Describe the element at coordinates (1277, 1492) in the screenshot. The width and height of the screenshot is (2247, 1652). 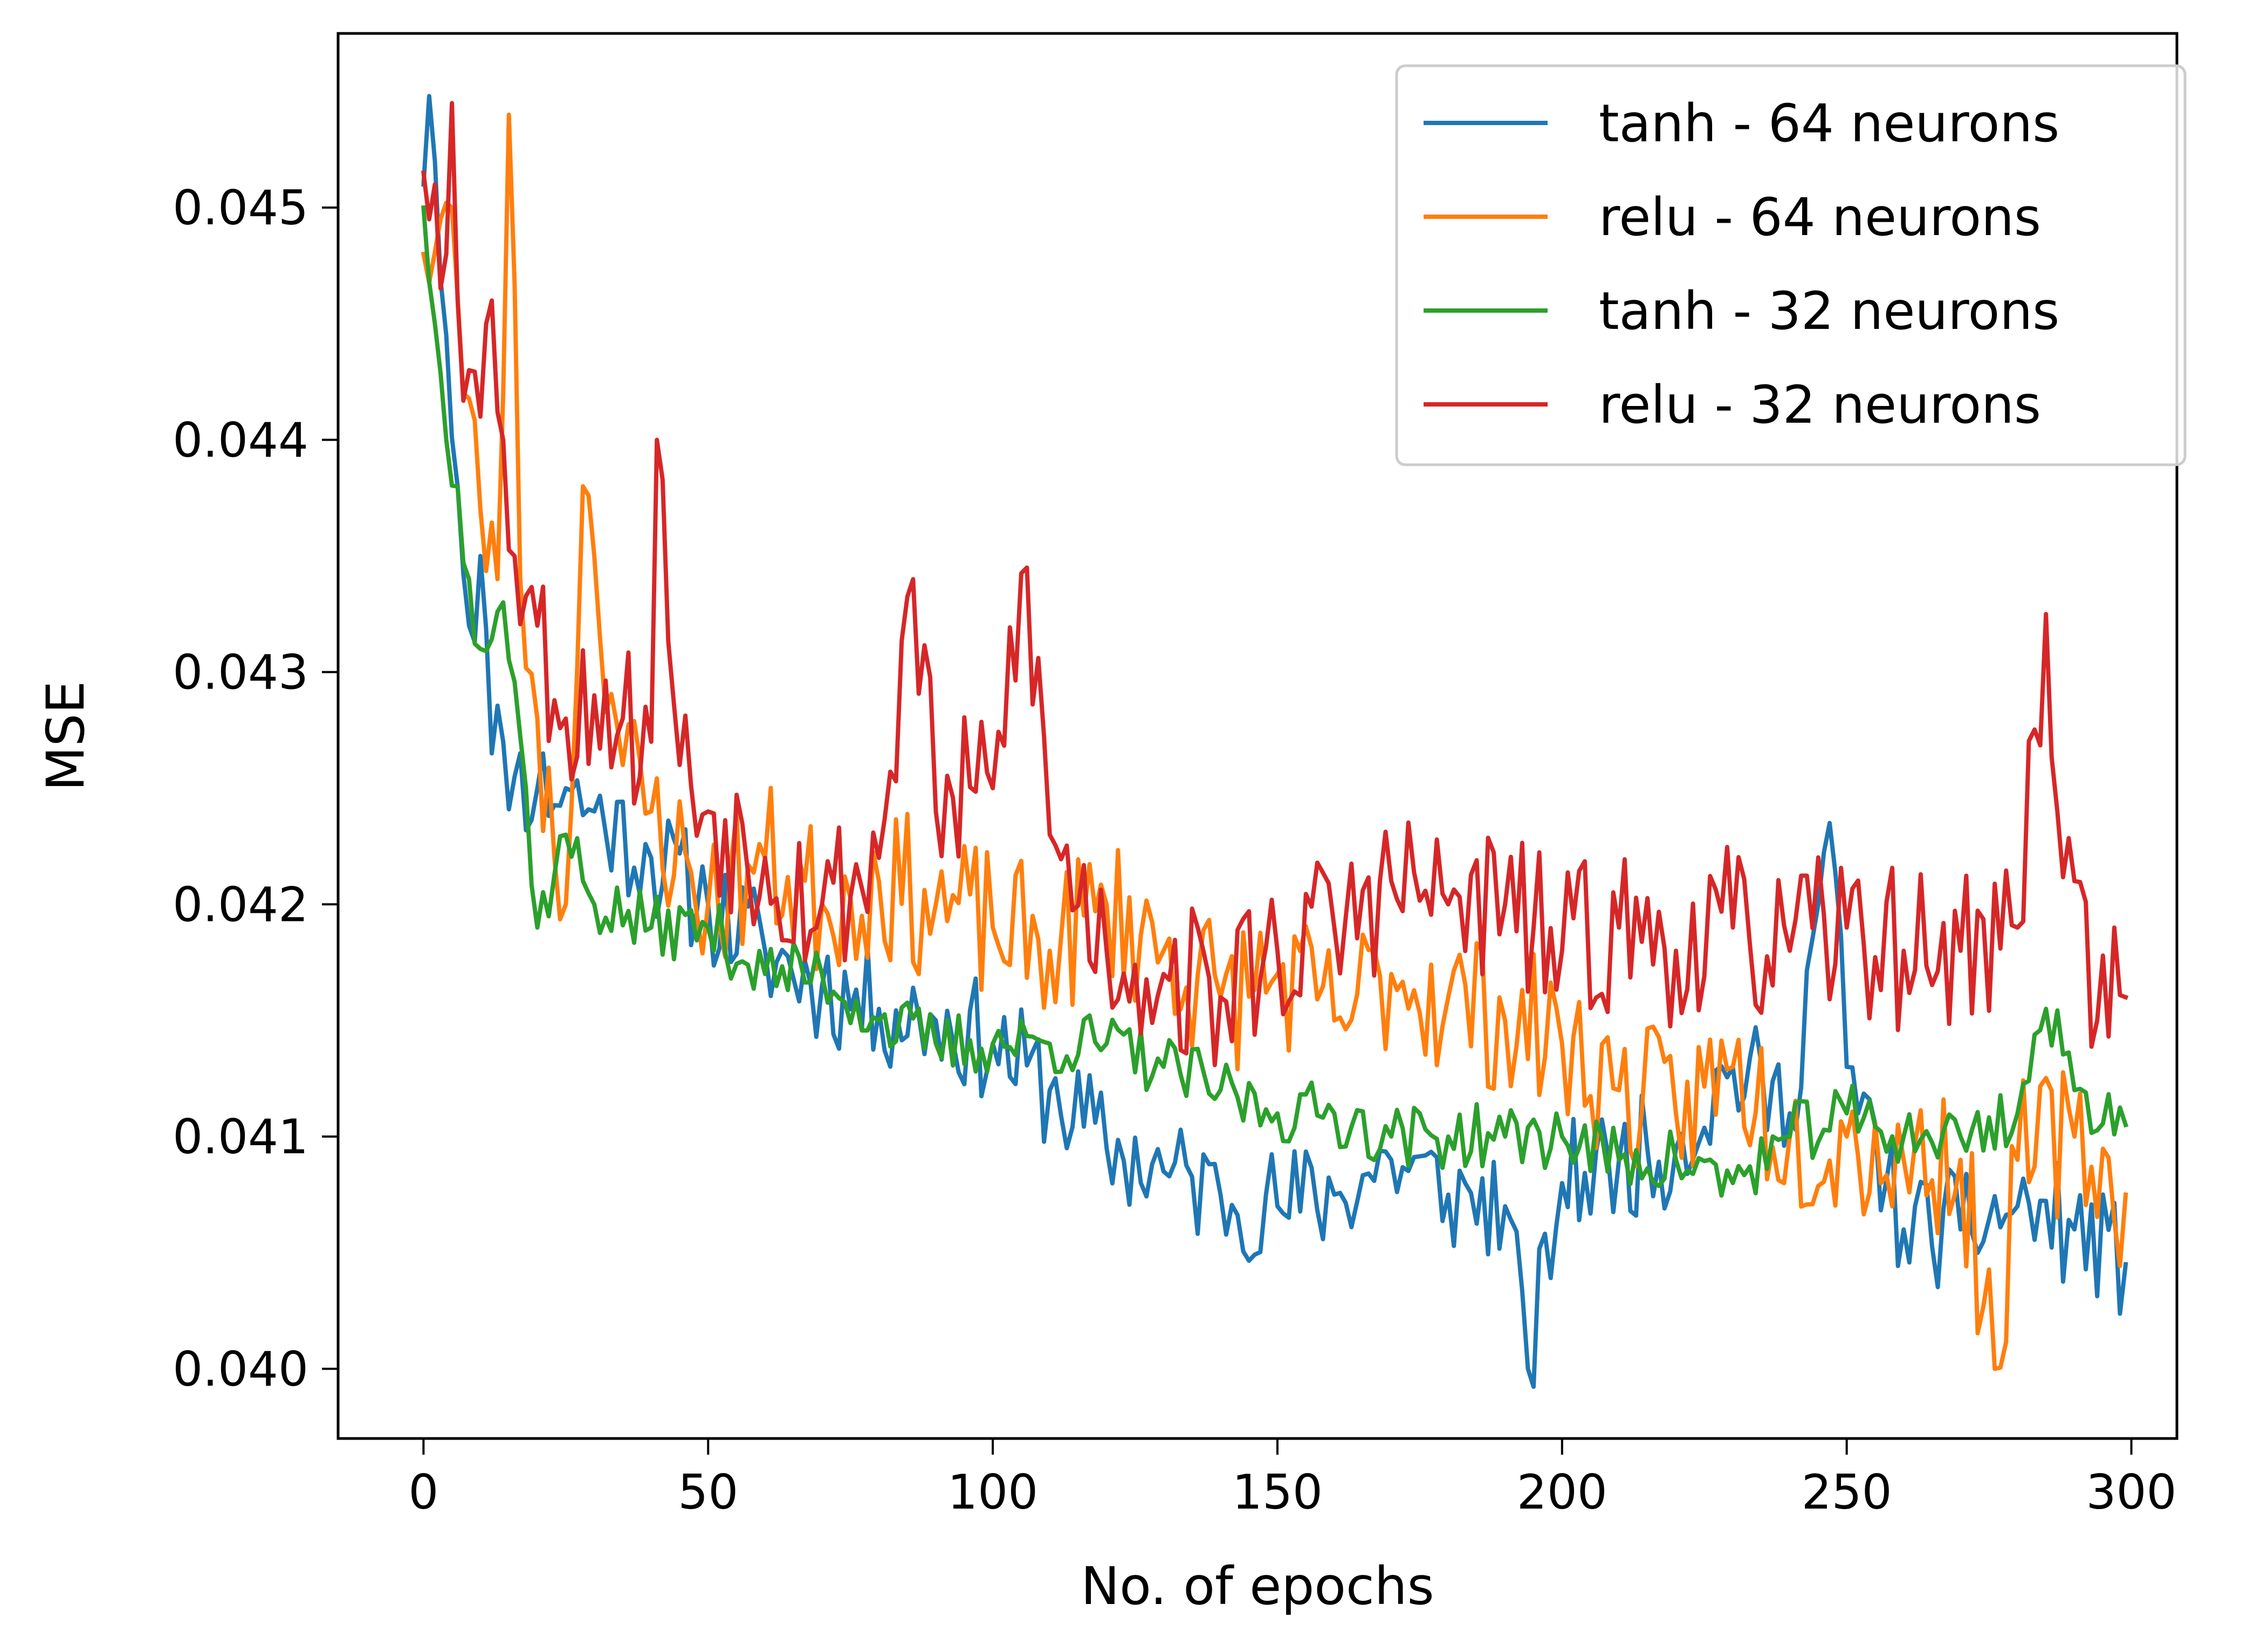
I see `x-tick-label: 150` at that location.